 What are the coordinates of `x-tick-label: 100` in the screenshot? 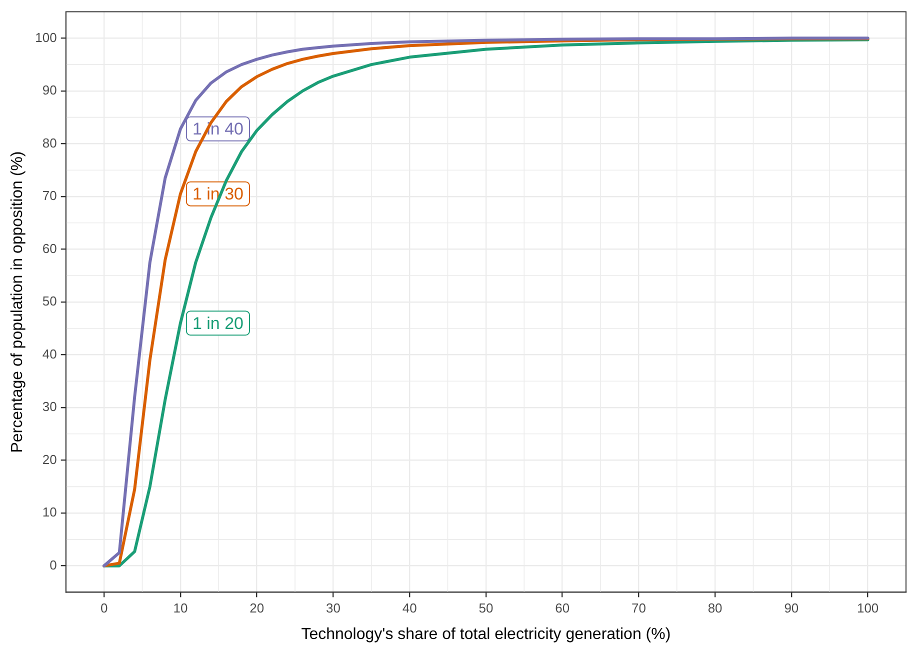 It's located at (867, 608).